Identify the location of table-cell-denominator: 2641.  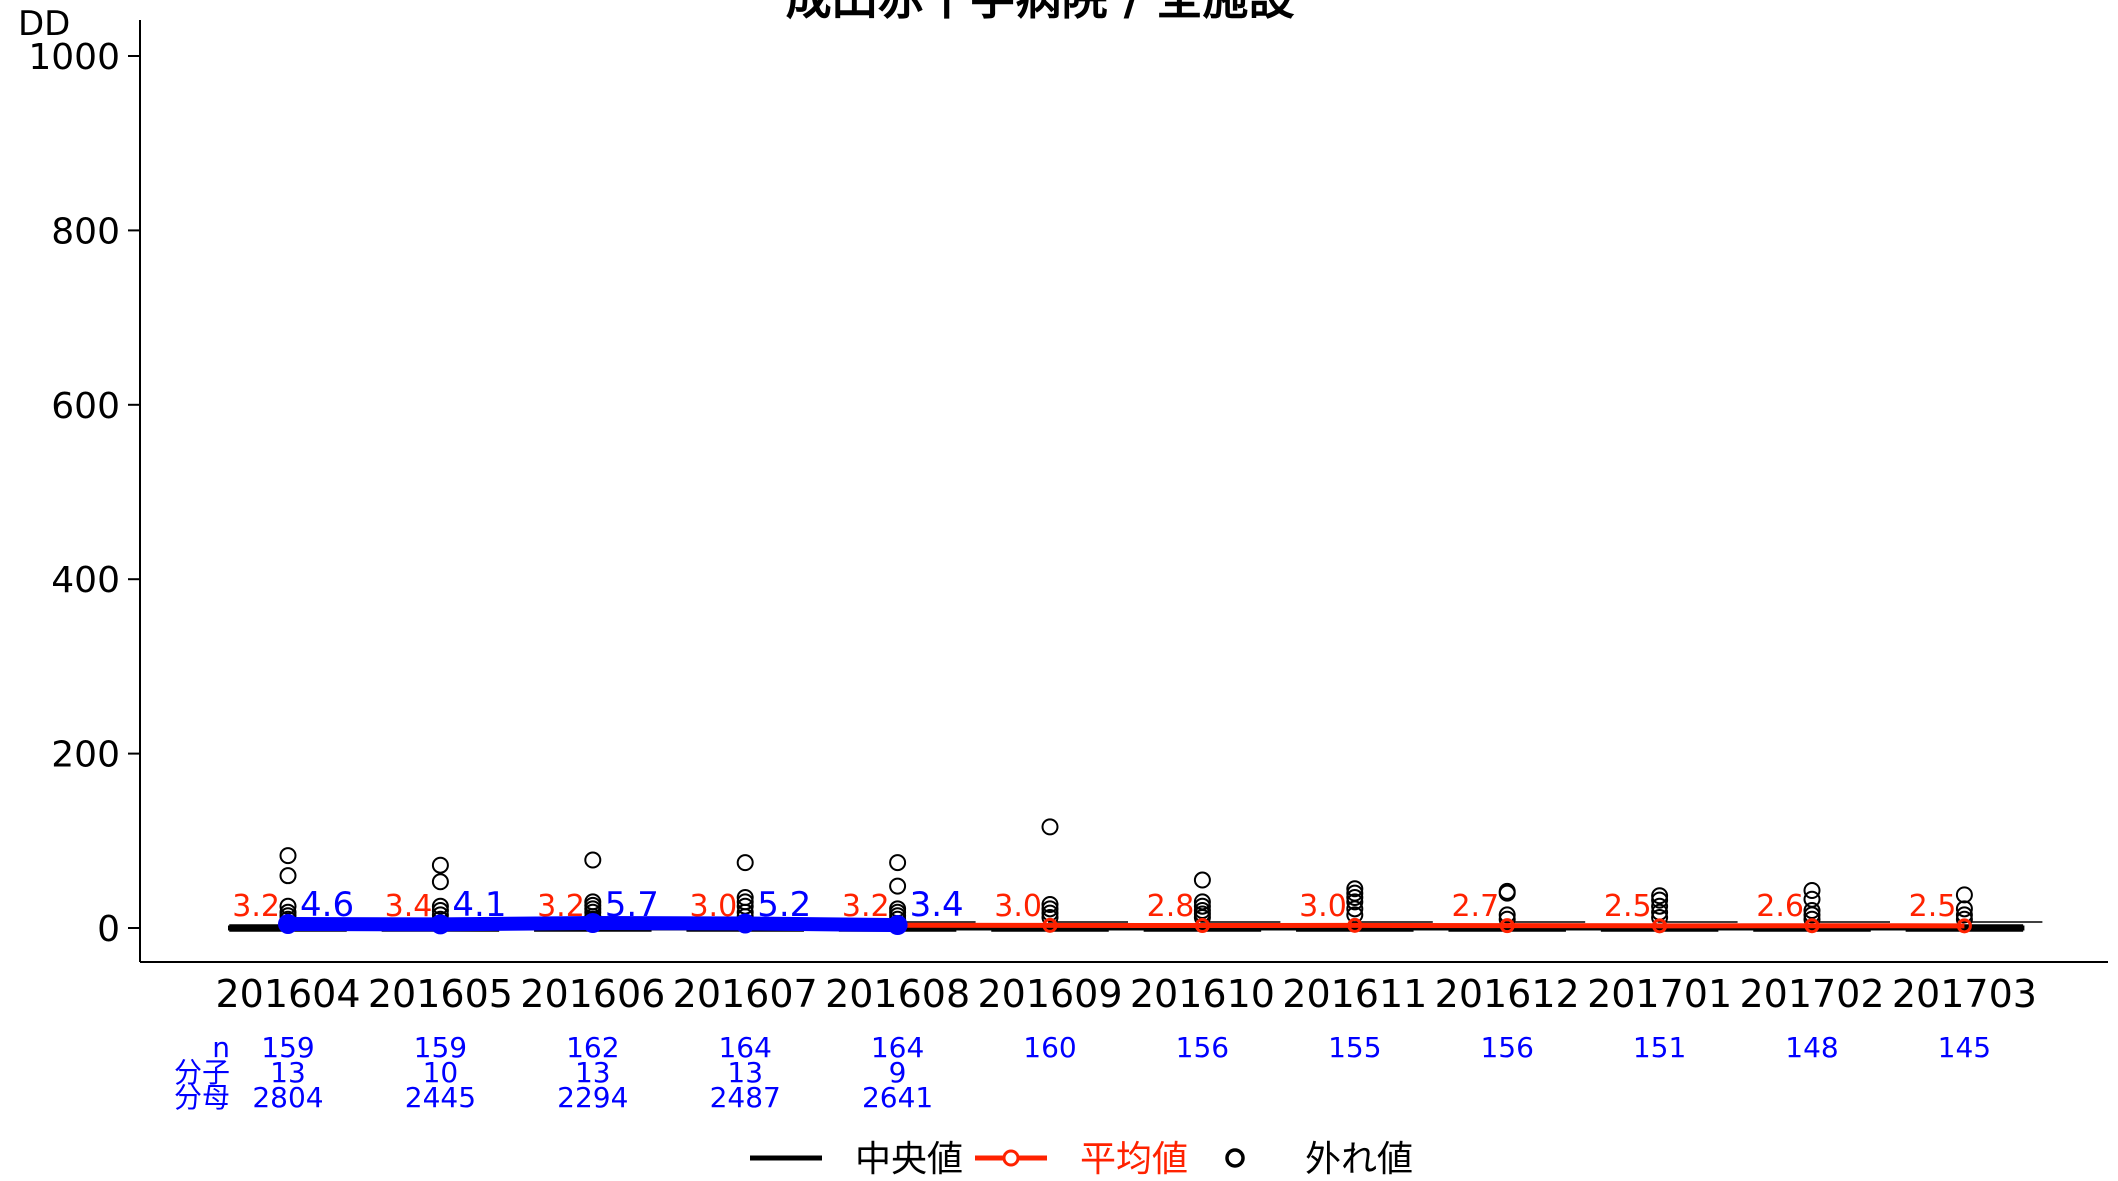
(897, 1097).